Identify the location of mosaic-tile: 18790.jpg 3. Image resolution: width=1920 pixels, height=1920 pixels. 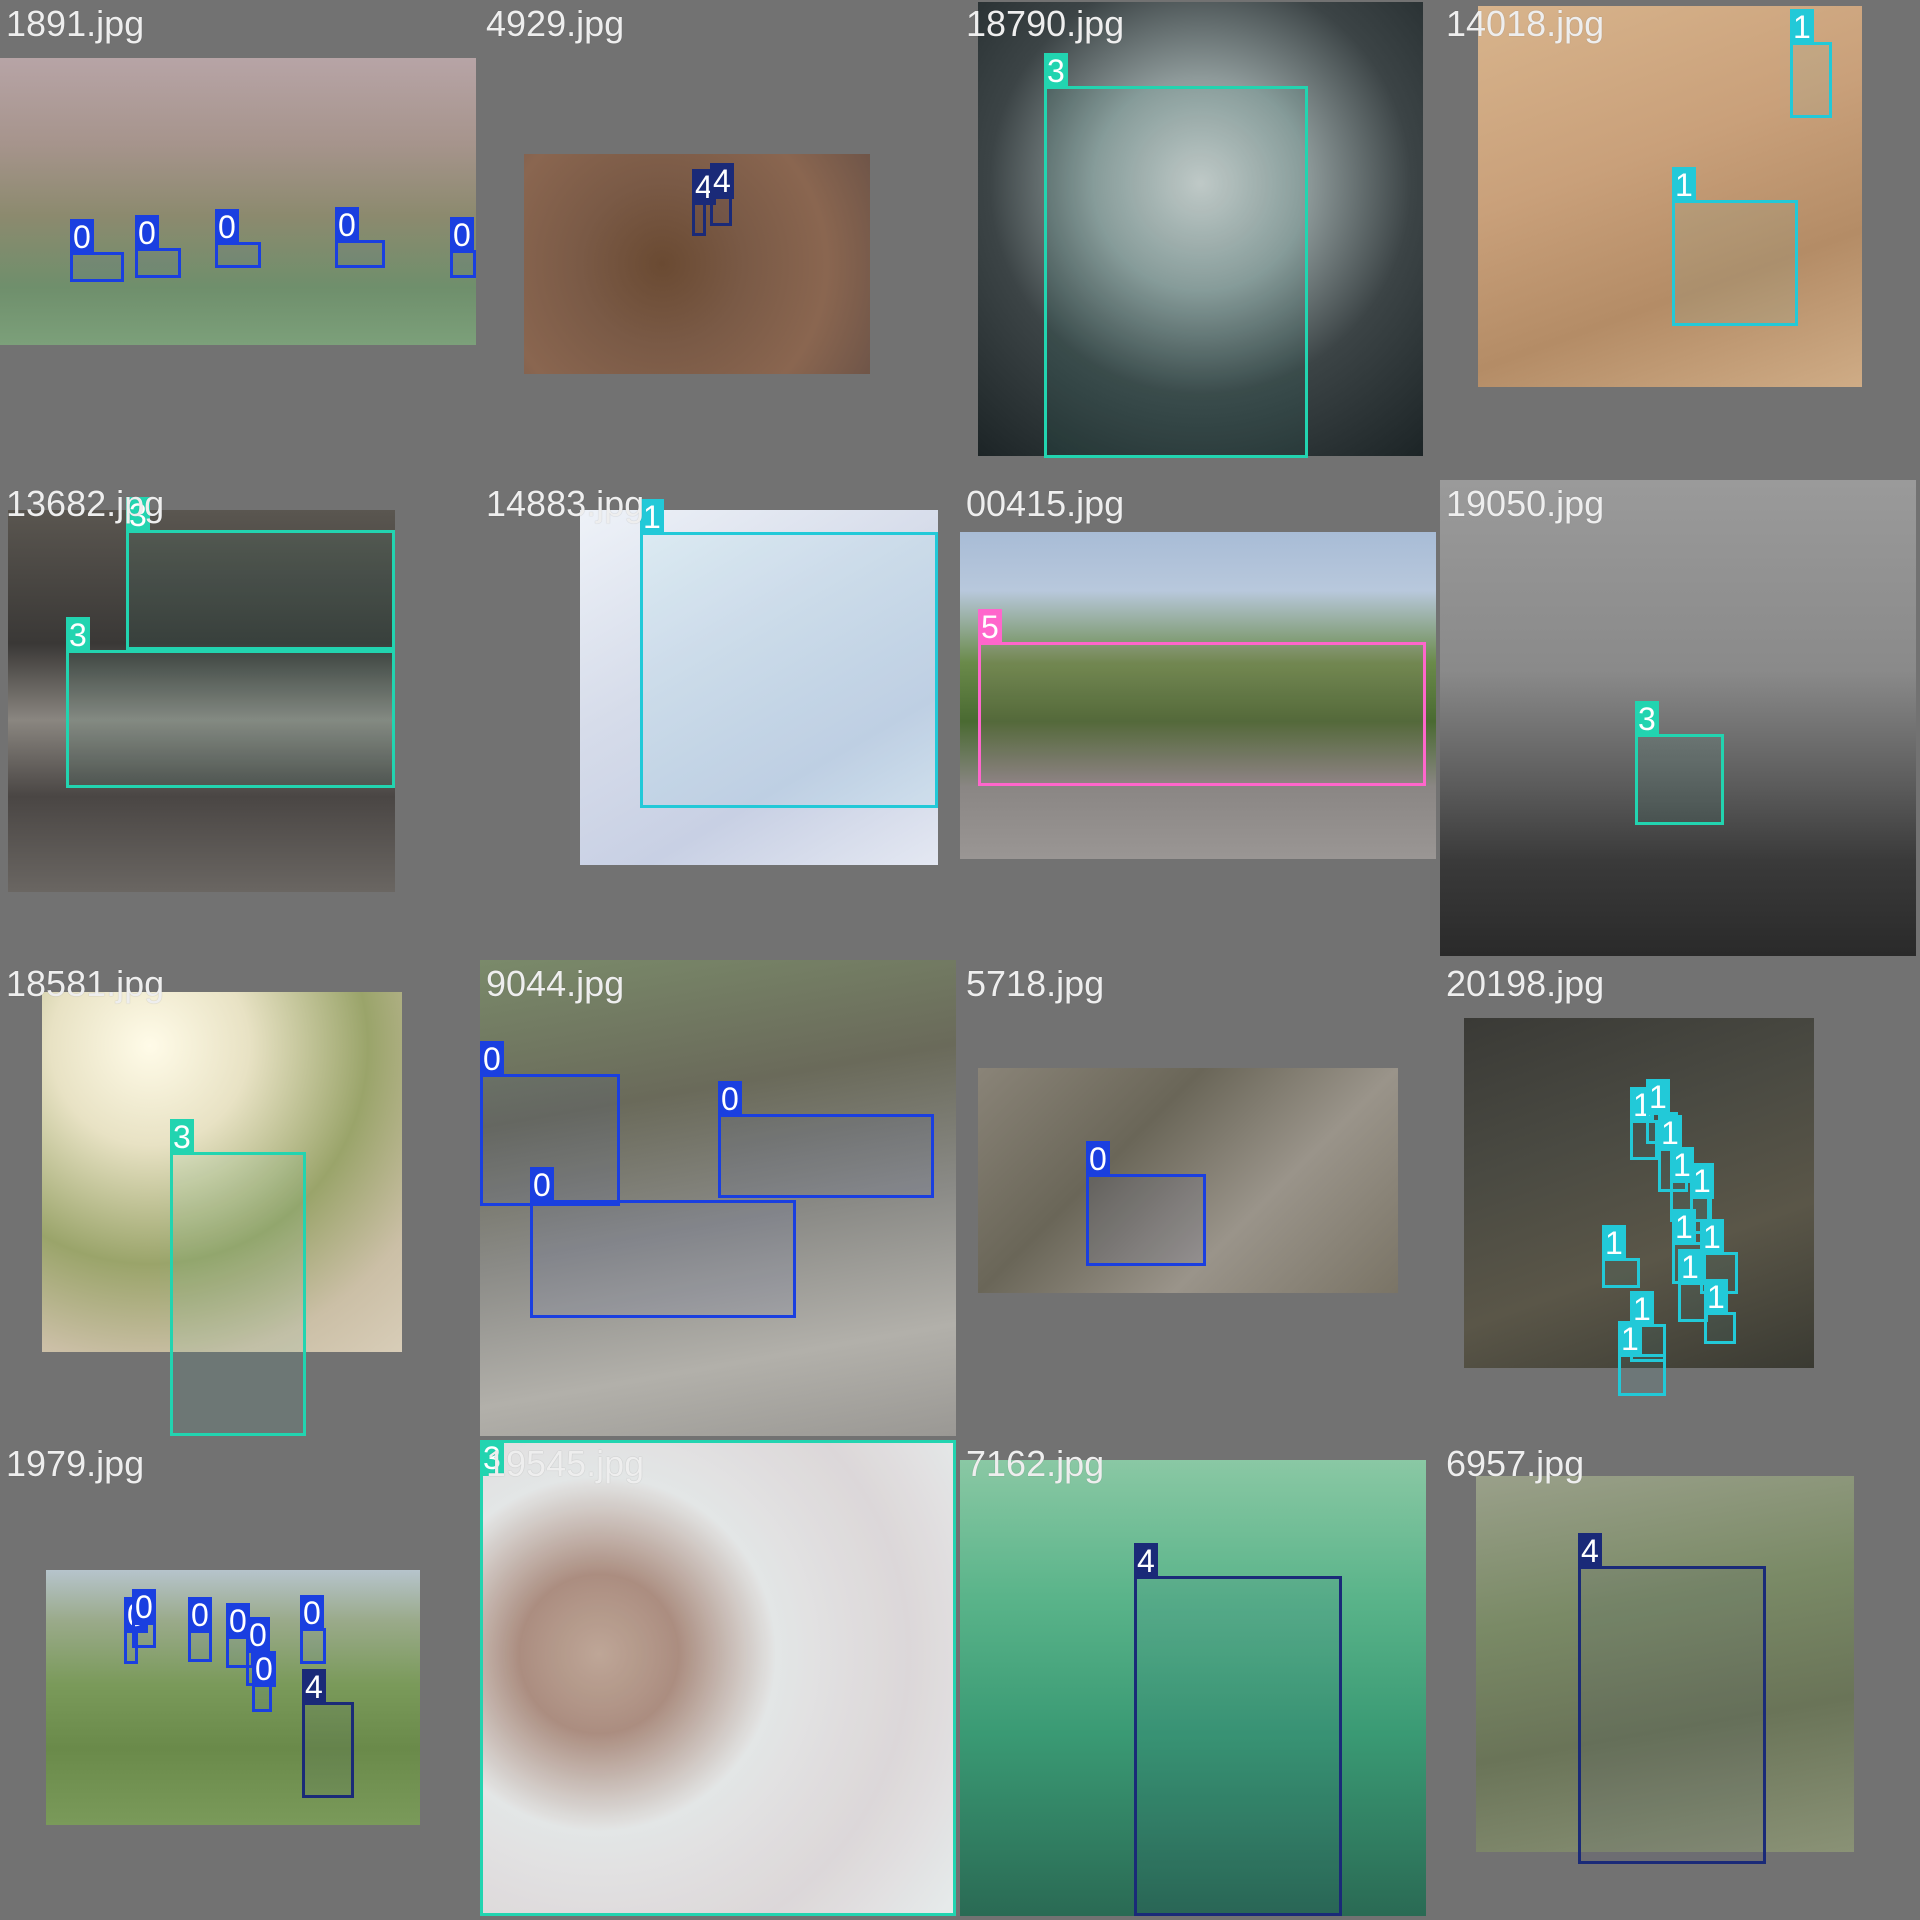
(1198, 238).